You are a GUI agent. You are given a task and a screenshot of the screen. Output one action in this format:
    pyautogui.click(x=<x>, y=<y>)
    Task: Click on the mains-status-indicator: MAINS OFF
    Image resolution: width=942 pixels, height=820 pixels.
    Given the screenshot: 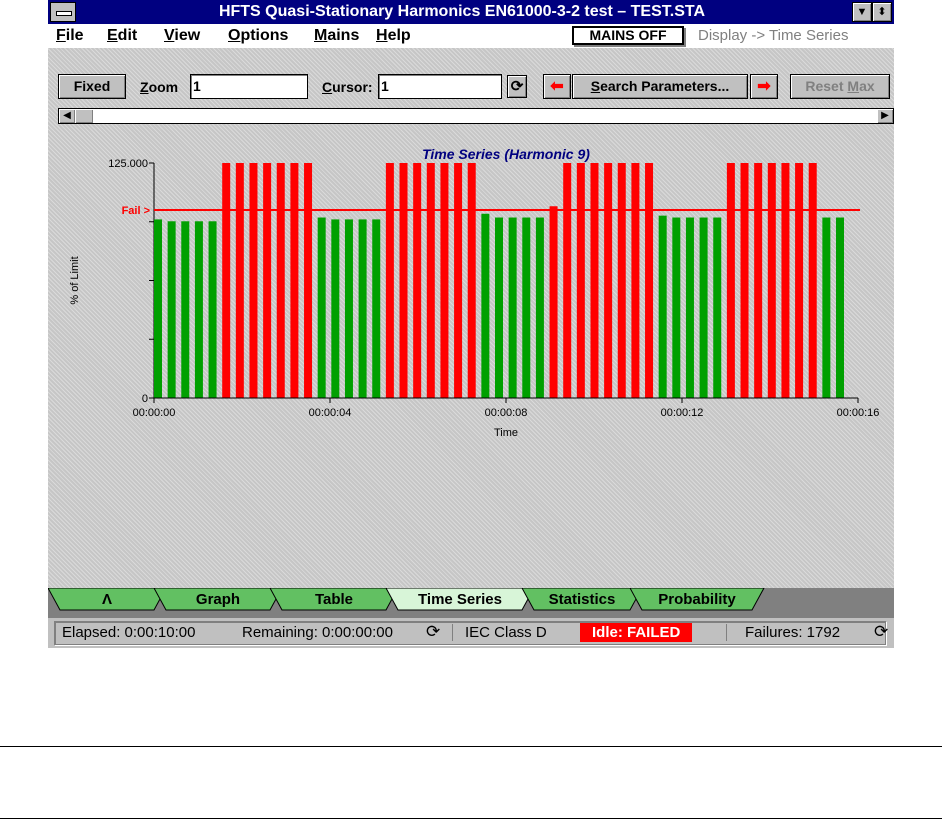 What is the action you would take?
    pyautogui.click(x=628, y=35)
    